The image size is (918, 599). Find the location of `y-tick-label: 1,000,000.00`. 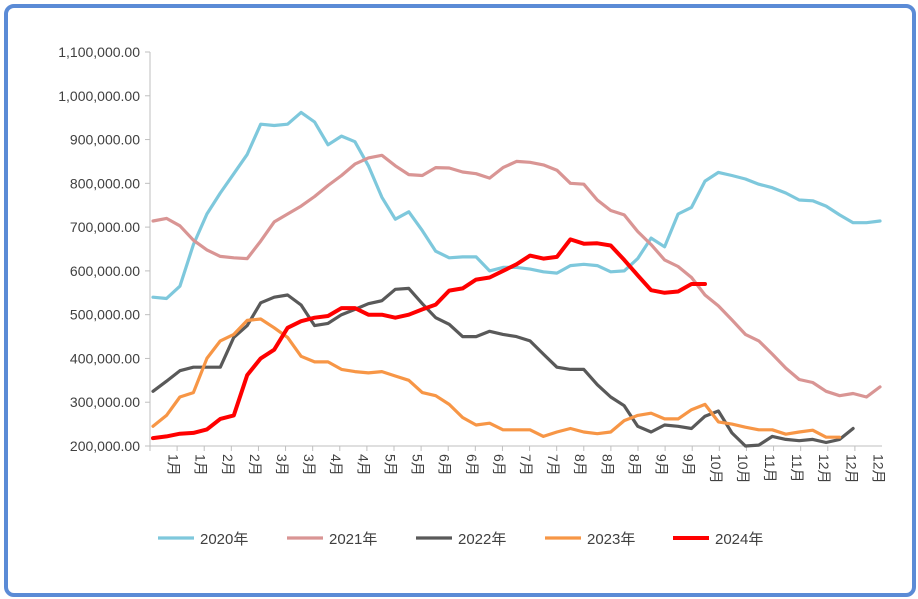

y-tick-label: 1,000,000.00 is located at coordinates (99, 96).